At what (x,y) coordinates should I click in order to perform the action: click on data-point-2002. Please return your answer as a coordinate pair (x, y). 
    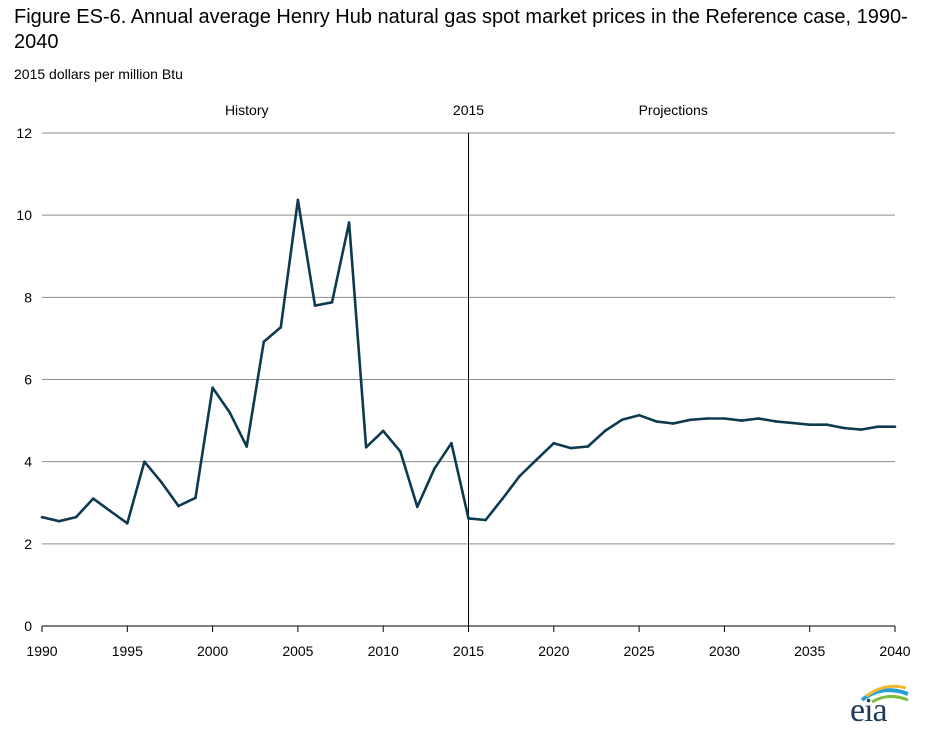
    Looking at the image, I should click on (247, 446).